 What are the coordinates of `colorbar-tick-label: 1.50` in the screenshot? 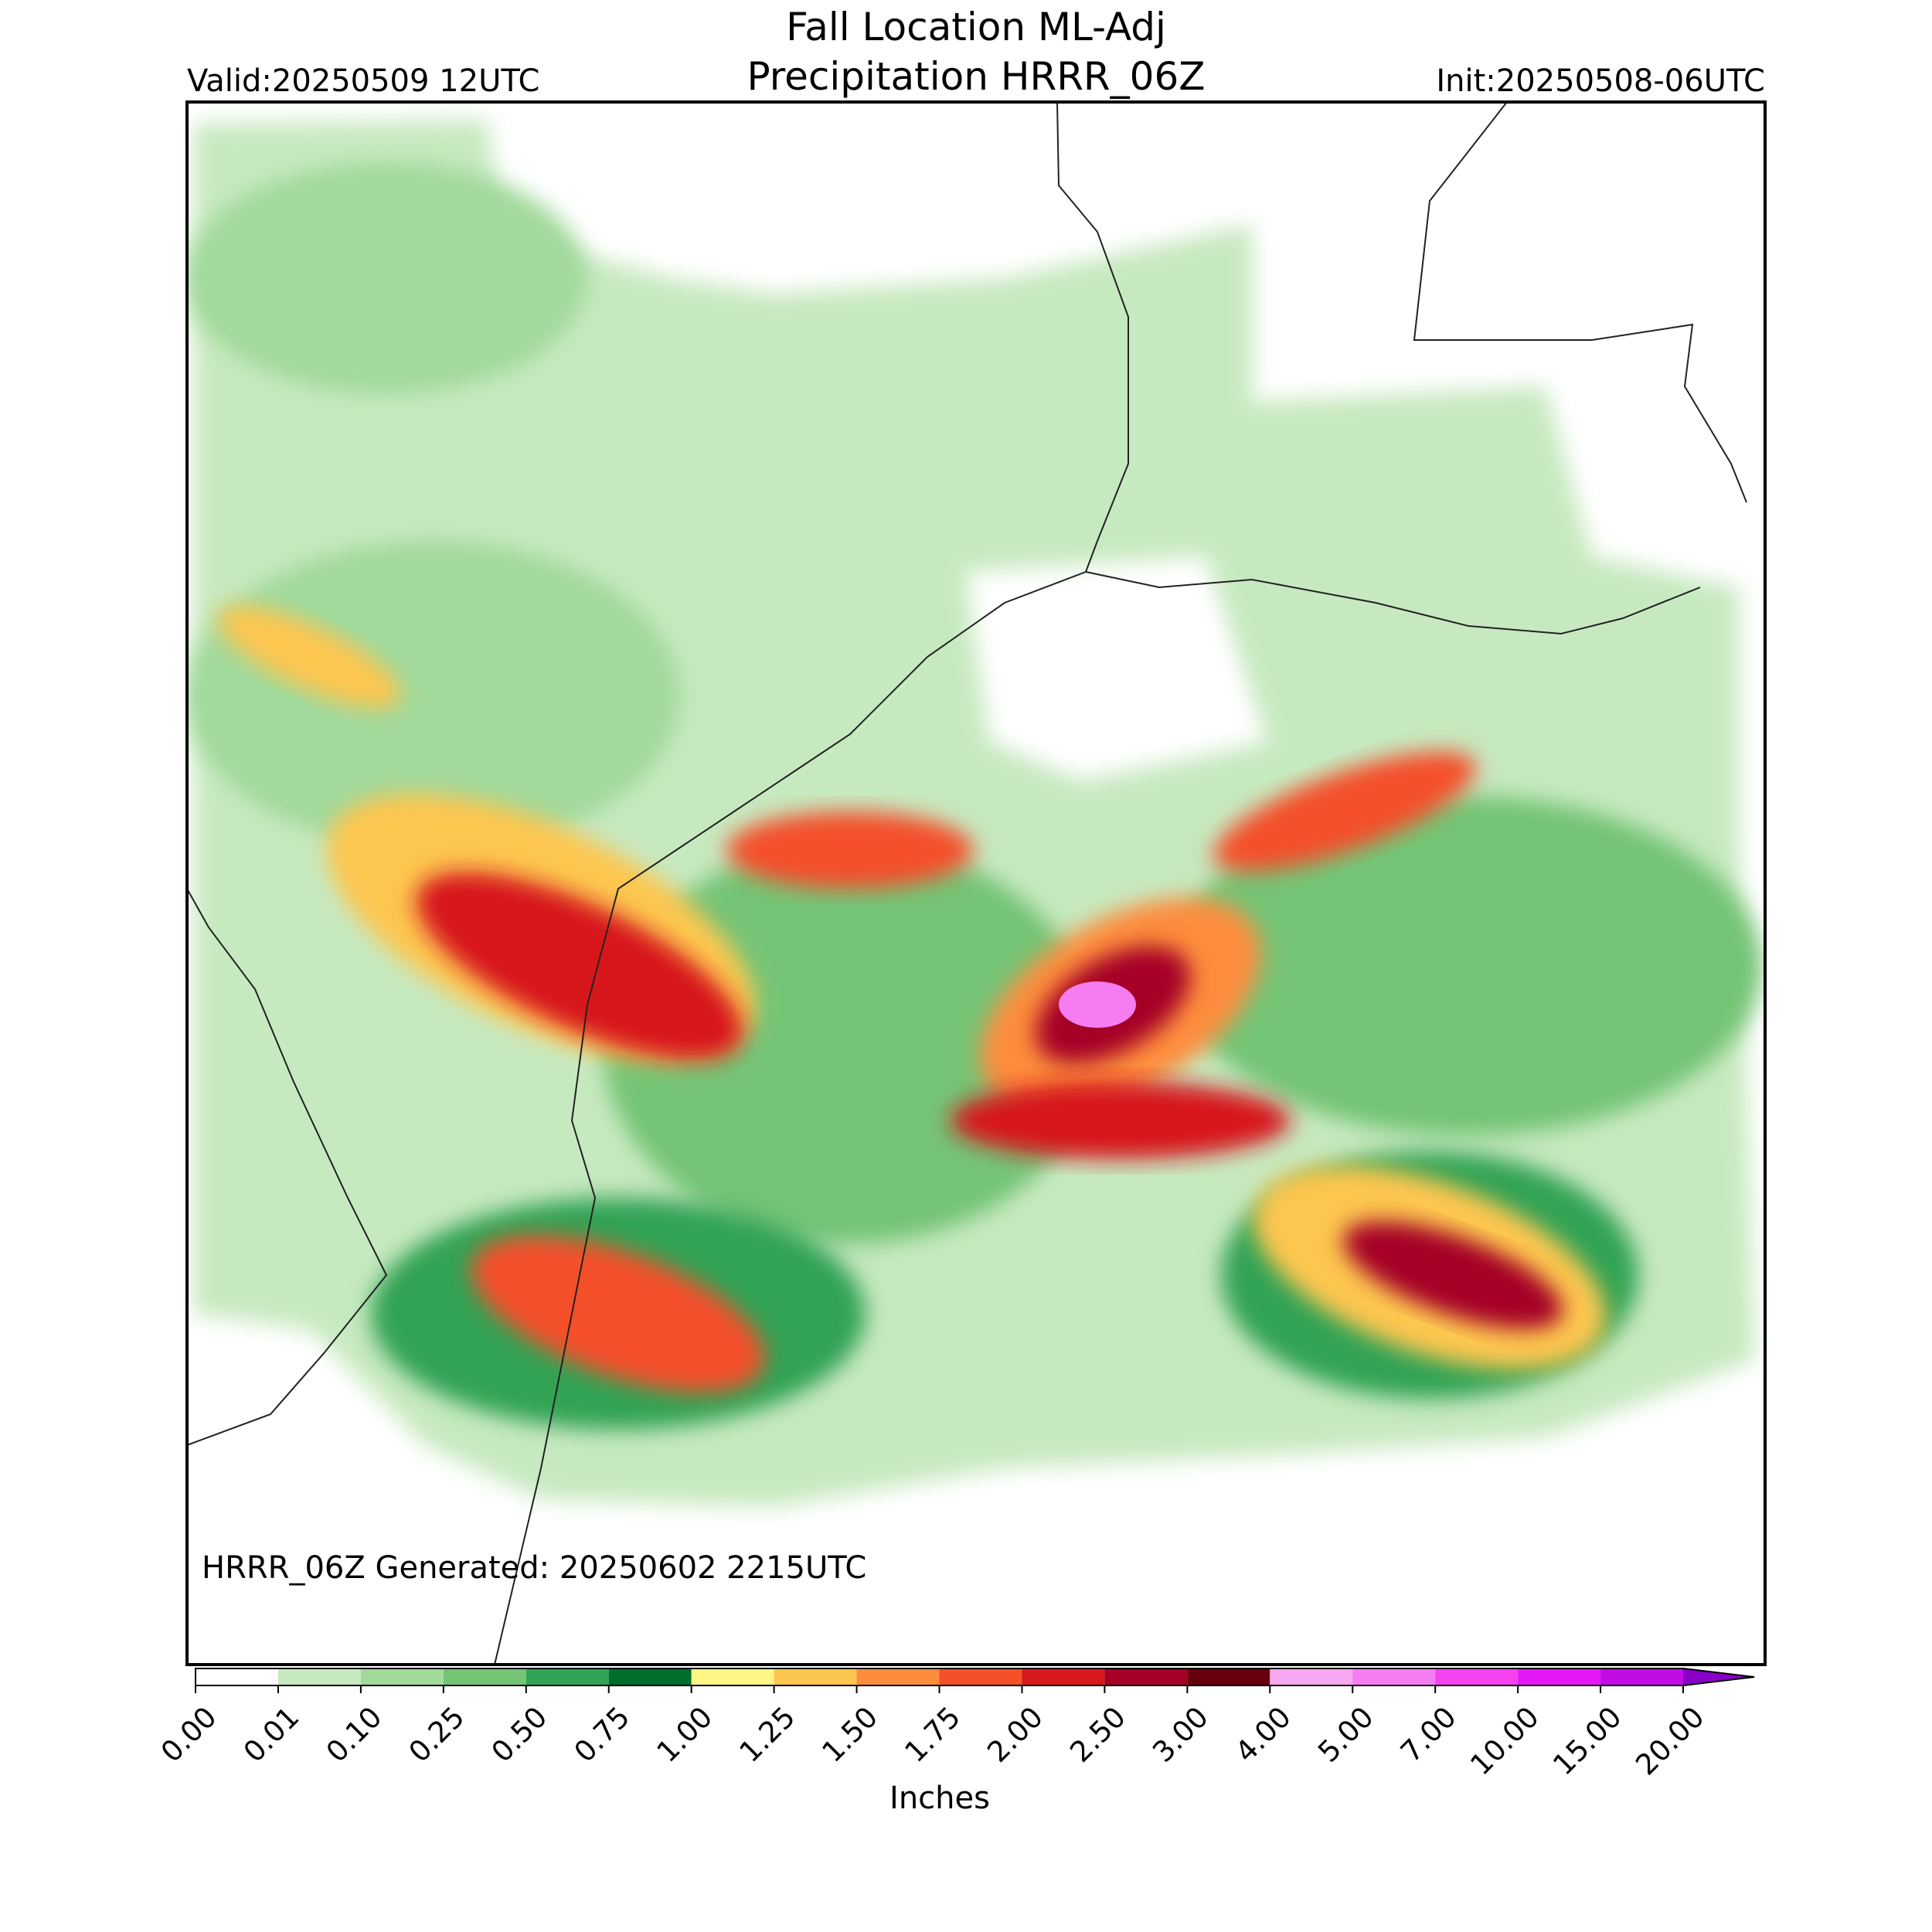 It's located at (850, 1735).